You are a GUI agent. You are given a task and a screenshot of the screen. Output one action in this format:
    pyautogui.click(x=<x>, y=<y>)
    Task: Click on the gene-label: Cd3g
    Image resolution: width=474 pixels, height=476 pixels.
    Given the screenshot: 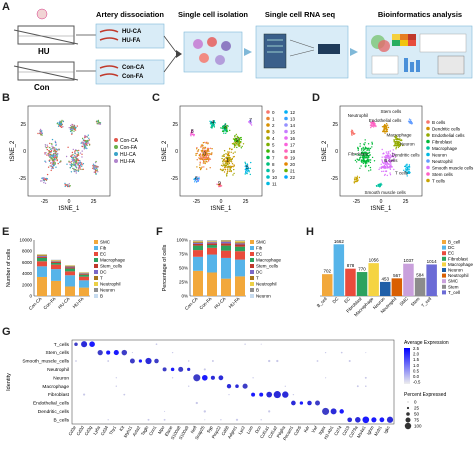 What is the action you would take?
    pyautogui.click(x=89, y=430)
    